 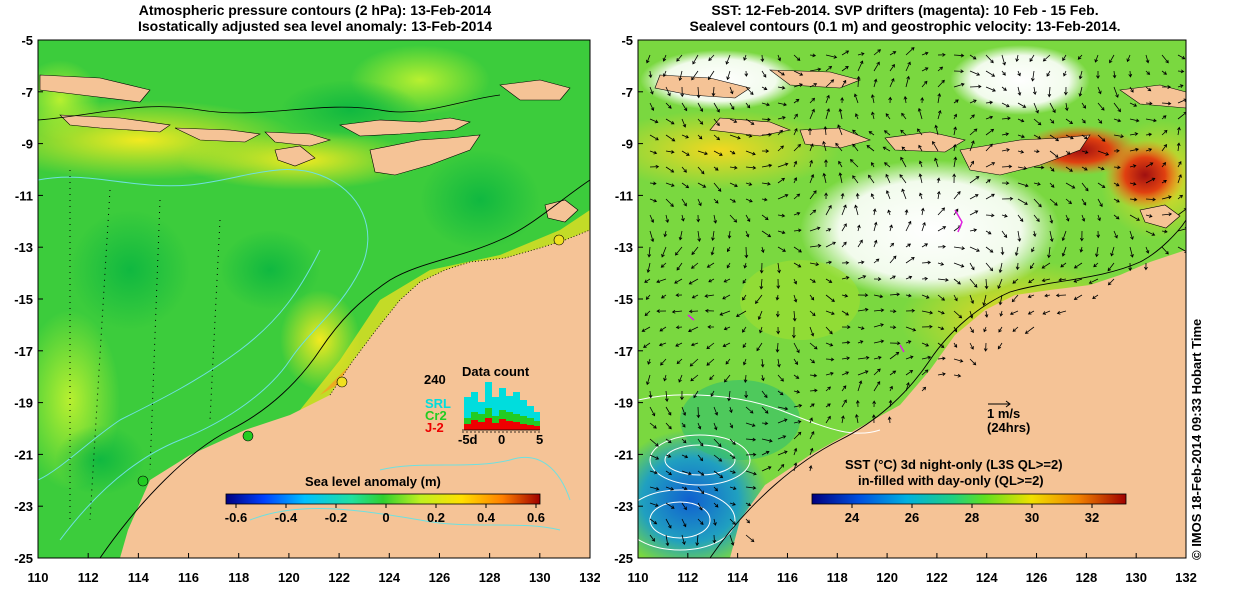 I want to click on y-tick-label: -9, so click(x=27, y=144).